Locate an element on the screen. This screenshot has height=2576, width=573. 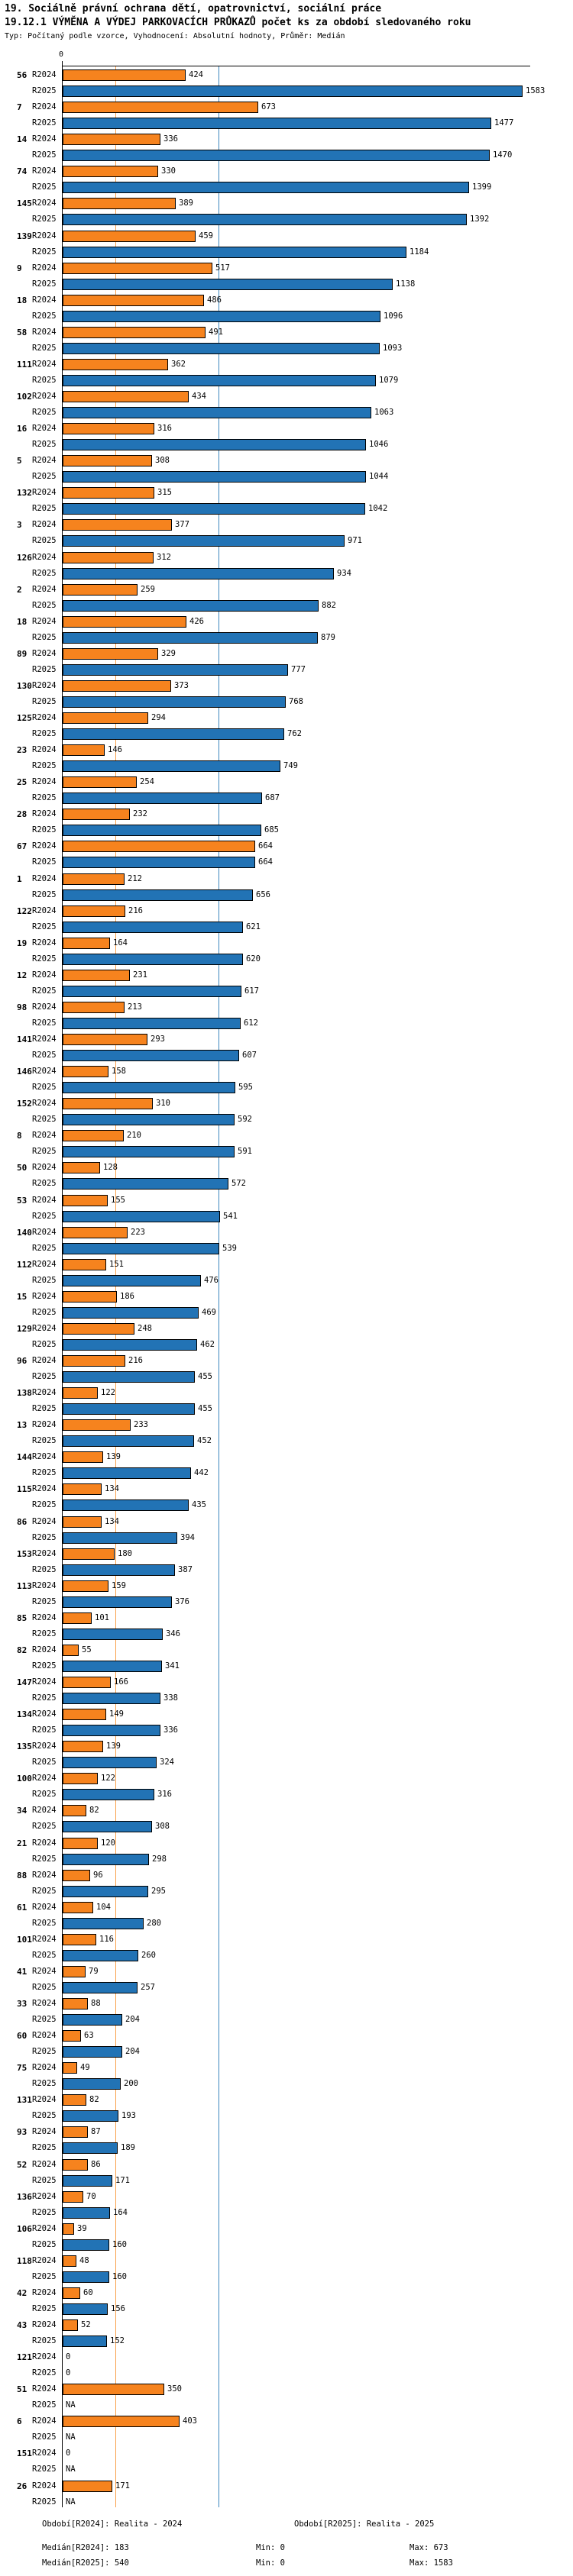
bar-value-r2025: 260 is located at coordinates (148, 1955).